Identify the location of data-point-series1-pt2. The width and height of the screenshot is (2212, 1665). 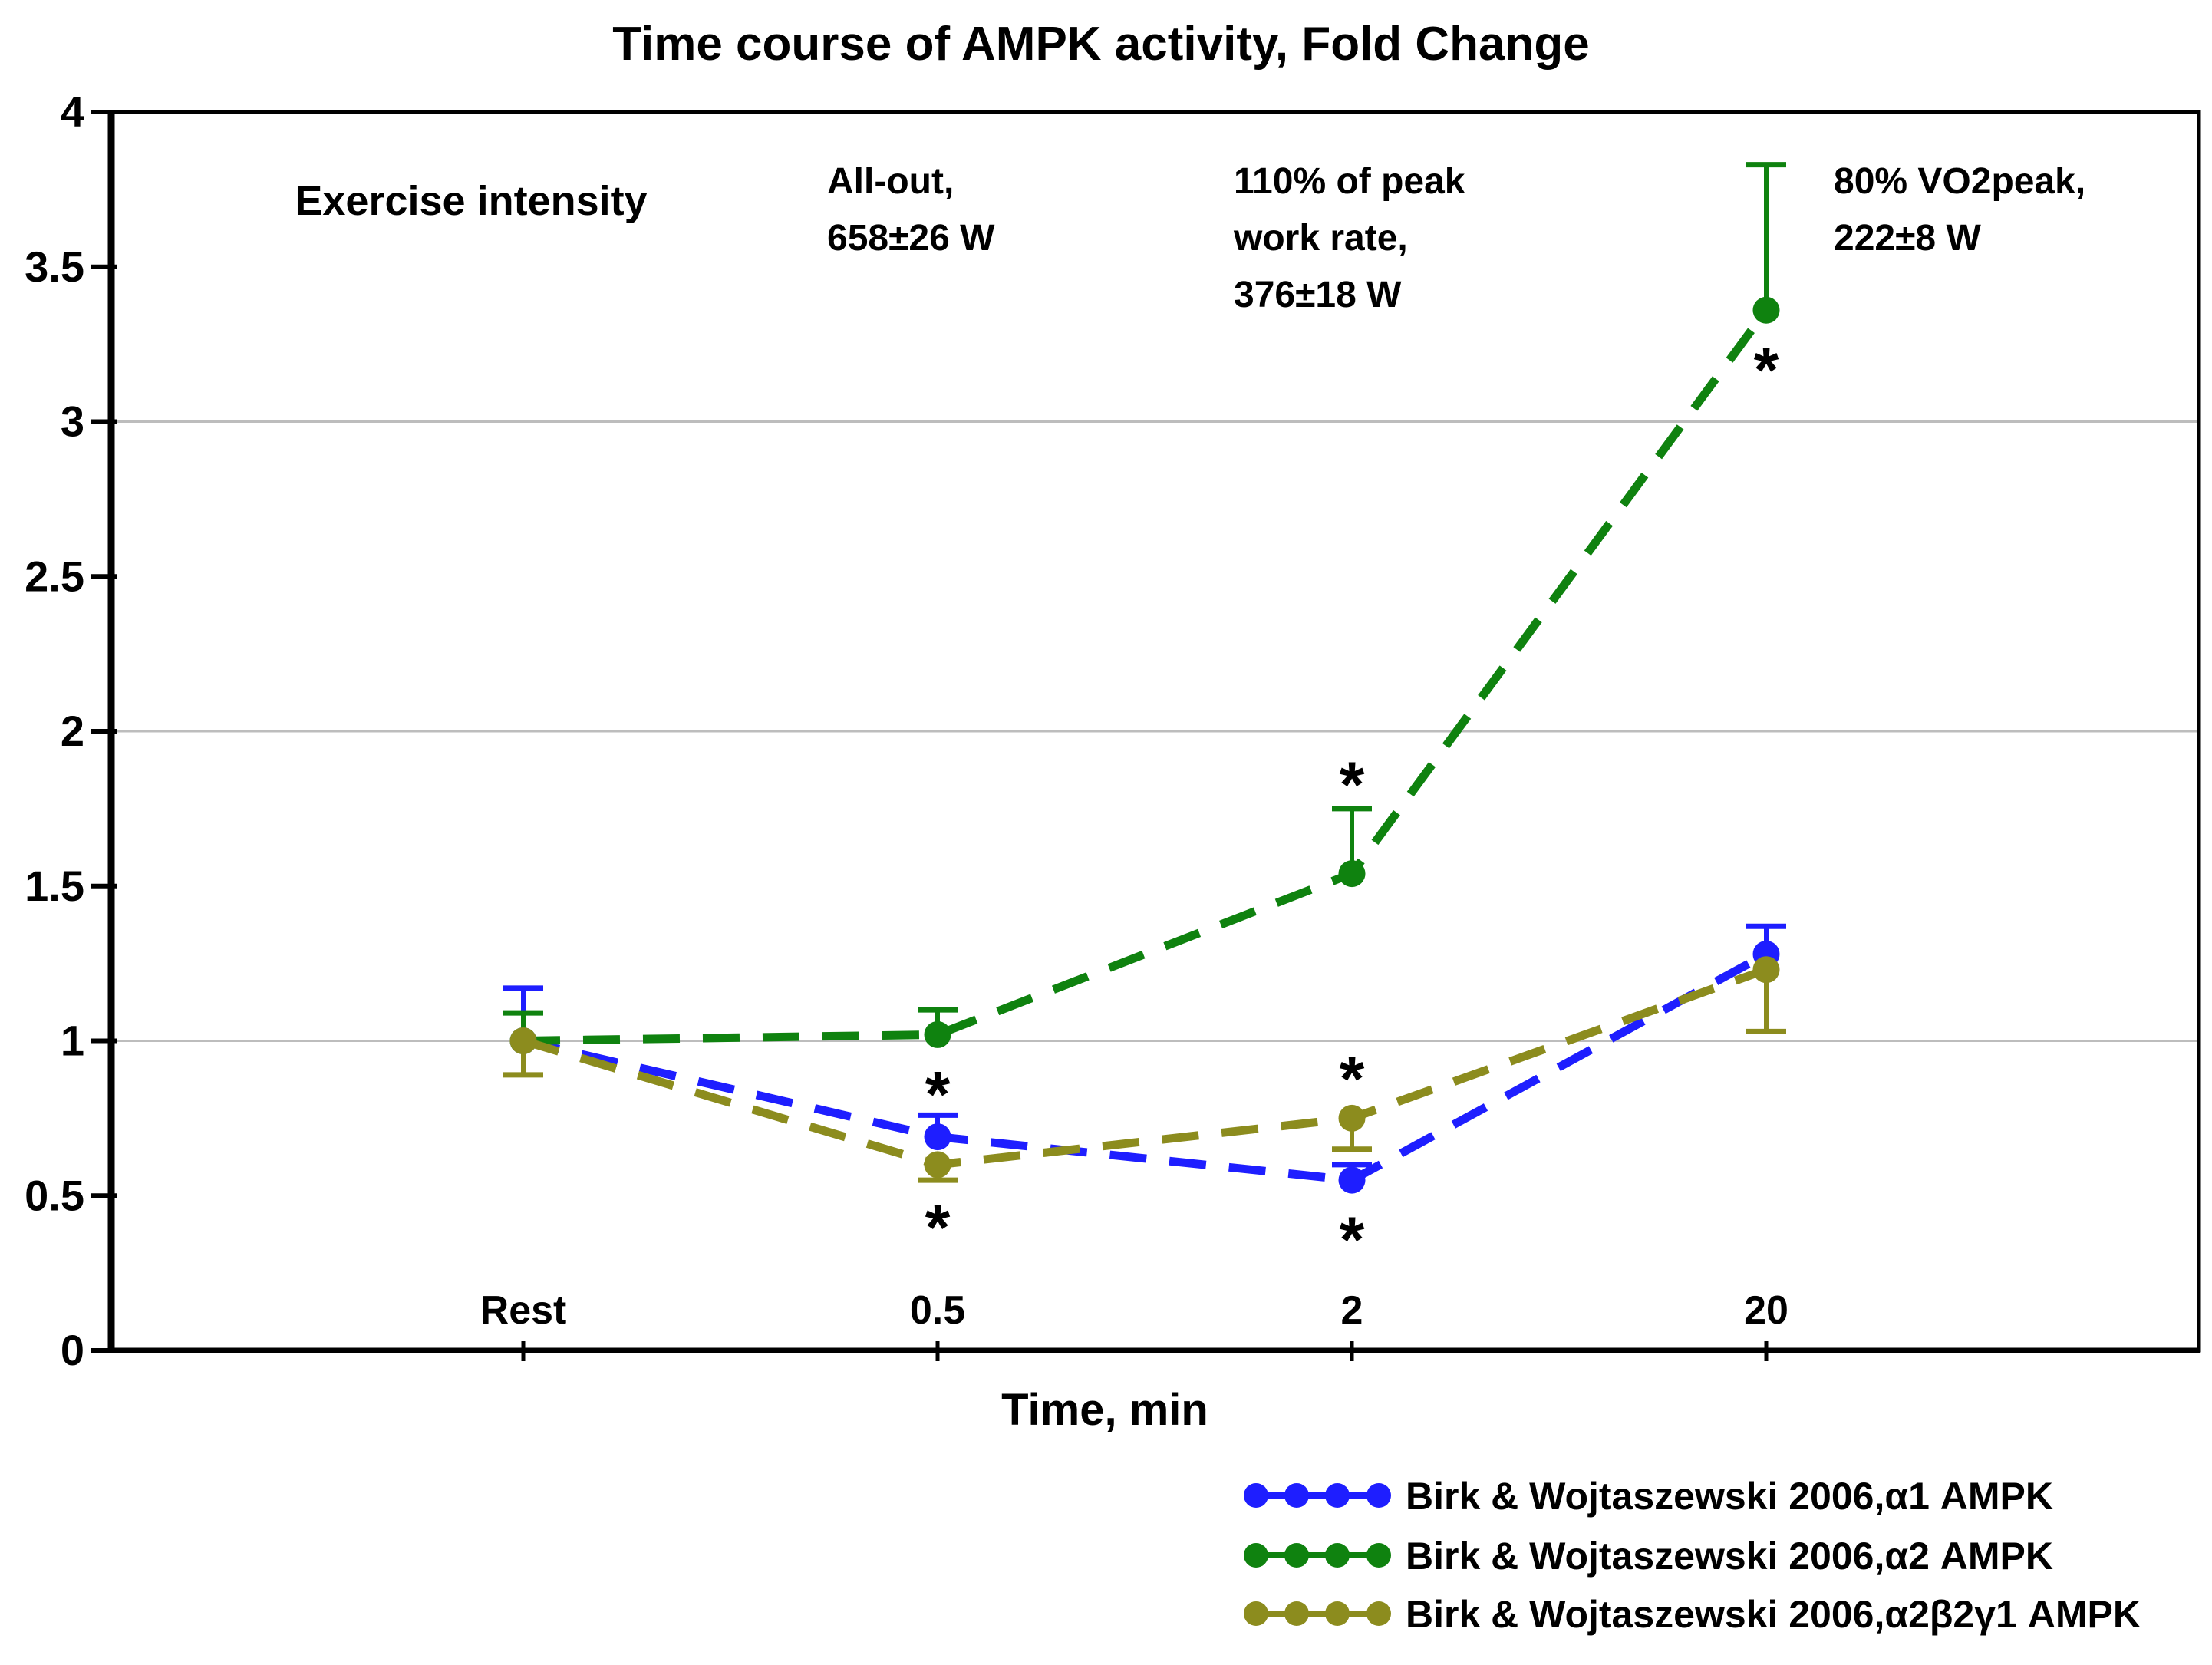
(1352, 874).